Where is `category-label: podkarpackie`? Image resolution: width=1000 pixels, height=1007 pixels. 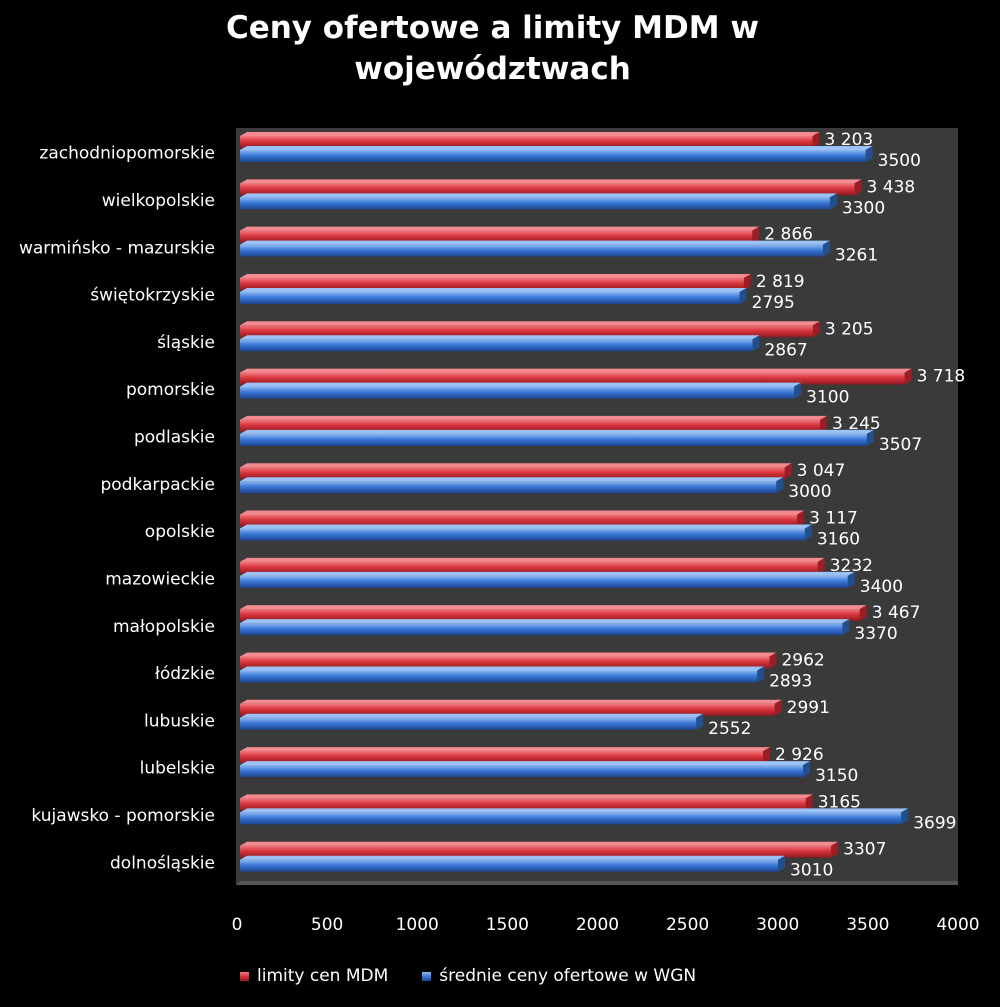
category-label: podkarpackie is located at coordinates (157, 485).